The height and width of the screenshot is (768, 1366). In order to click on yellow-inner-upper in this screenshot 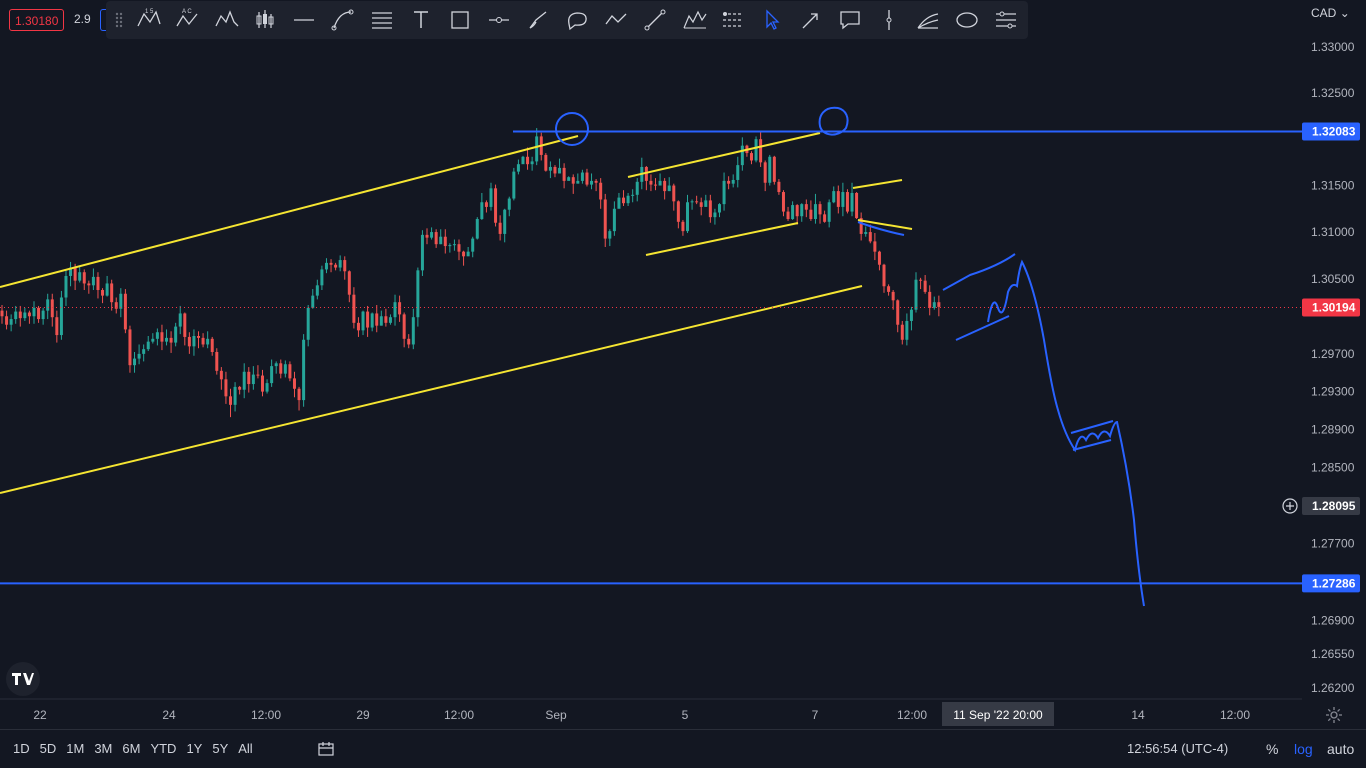, I will do `click(724, 155)`.